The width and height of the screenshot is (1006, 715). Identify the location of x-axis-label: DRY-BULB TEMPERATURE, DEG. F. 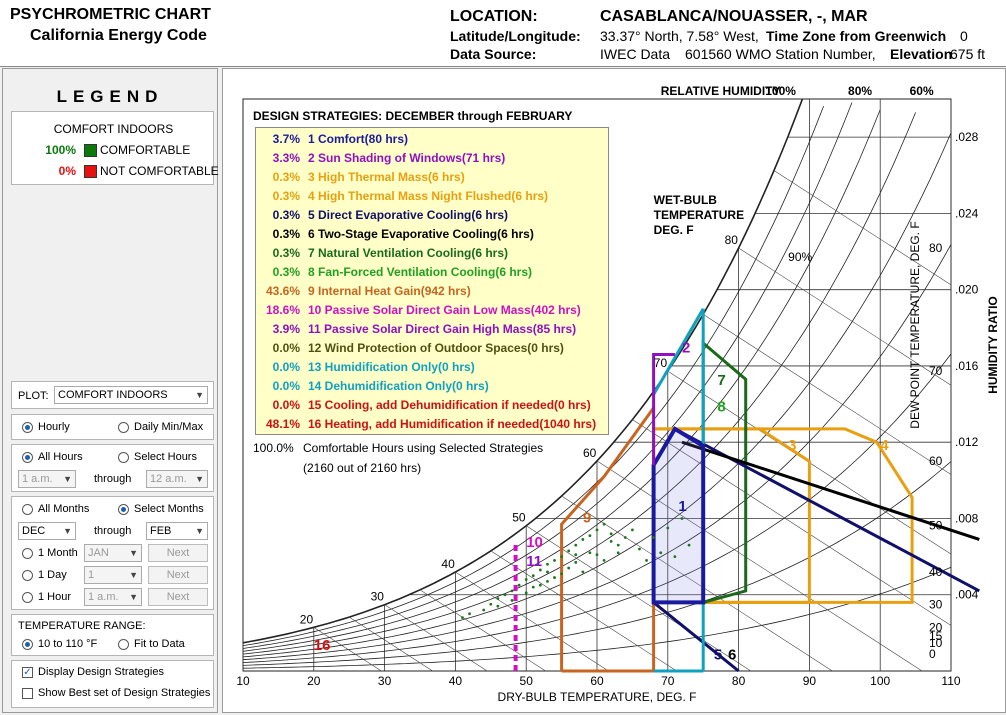
(597, 697).